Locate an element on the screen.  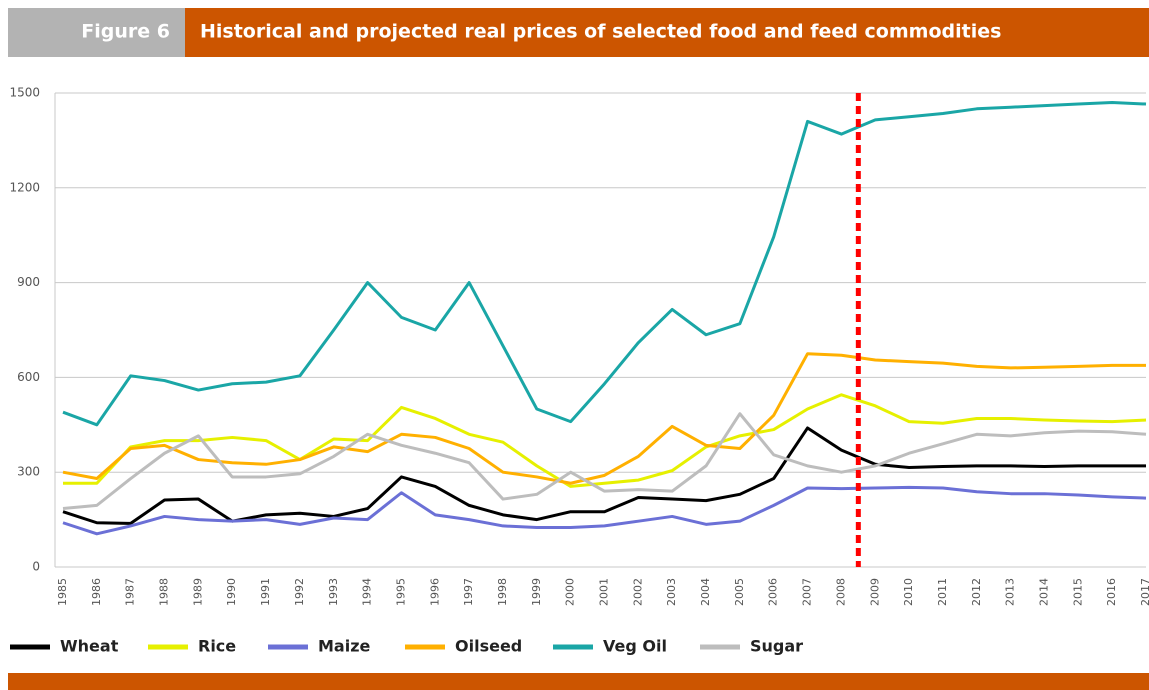
y-tick-label: 300 is located at coordinates (28, 472).